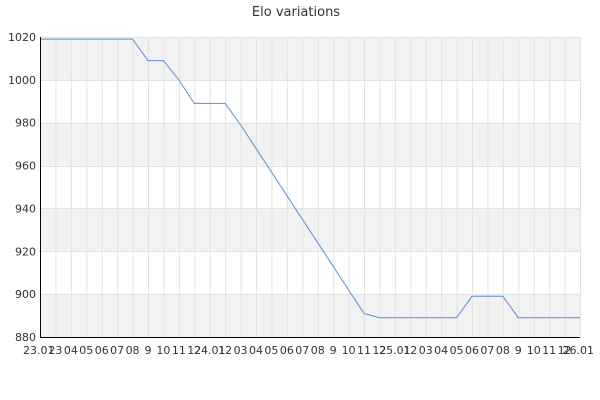  Describe the element at coordinates (25, 337) in the screenshot. I see `y-tick-label: 880` at that location.